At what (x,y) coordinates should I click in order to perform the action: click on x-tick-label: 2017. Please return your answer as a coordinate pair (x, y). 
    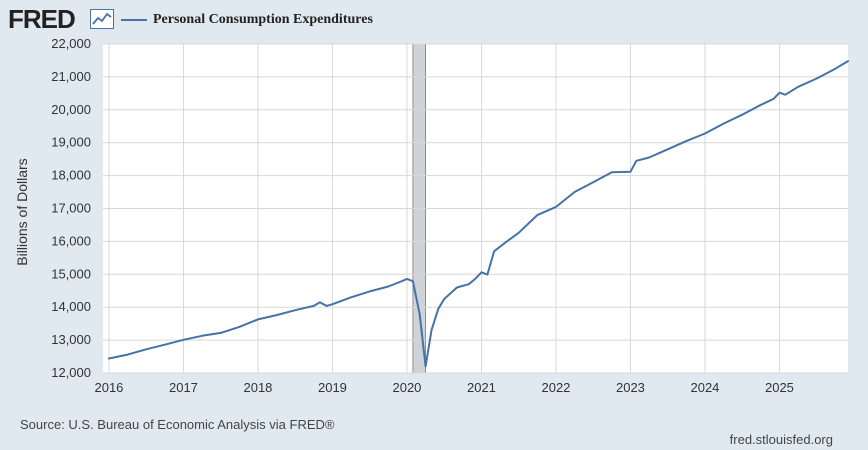
    Looking at the image, I should click on (183, 387).